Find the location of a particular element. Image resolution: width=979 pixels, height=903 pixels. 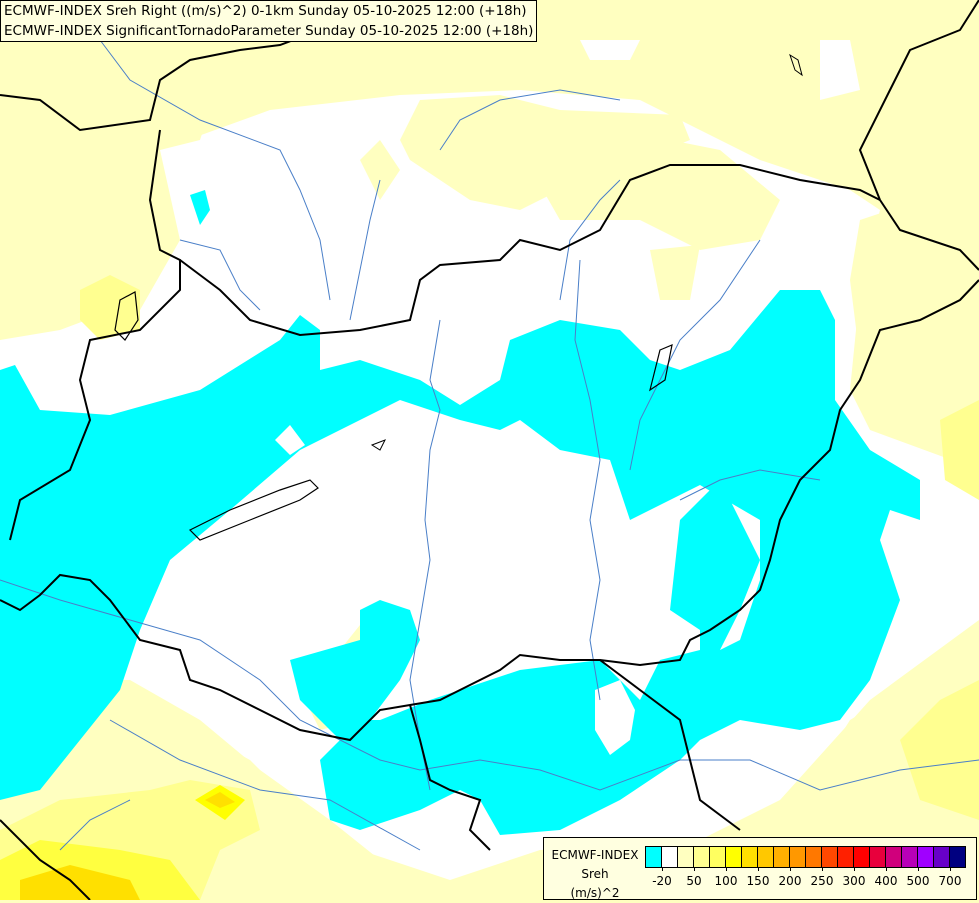

legend-title: ECMWF-INDEX Sreh (m/s)^2 is located at coordinates (595, 874).